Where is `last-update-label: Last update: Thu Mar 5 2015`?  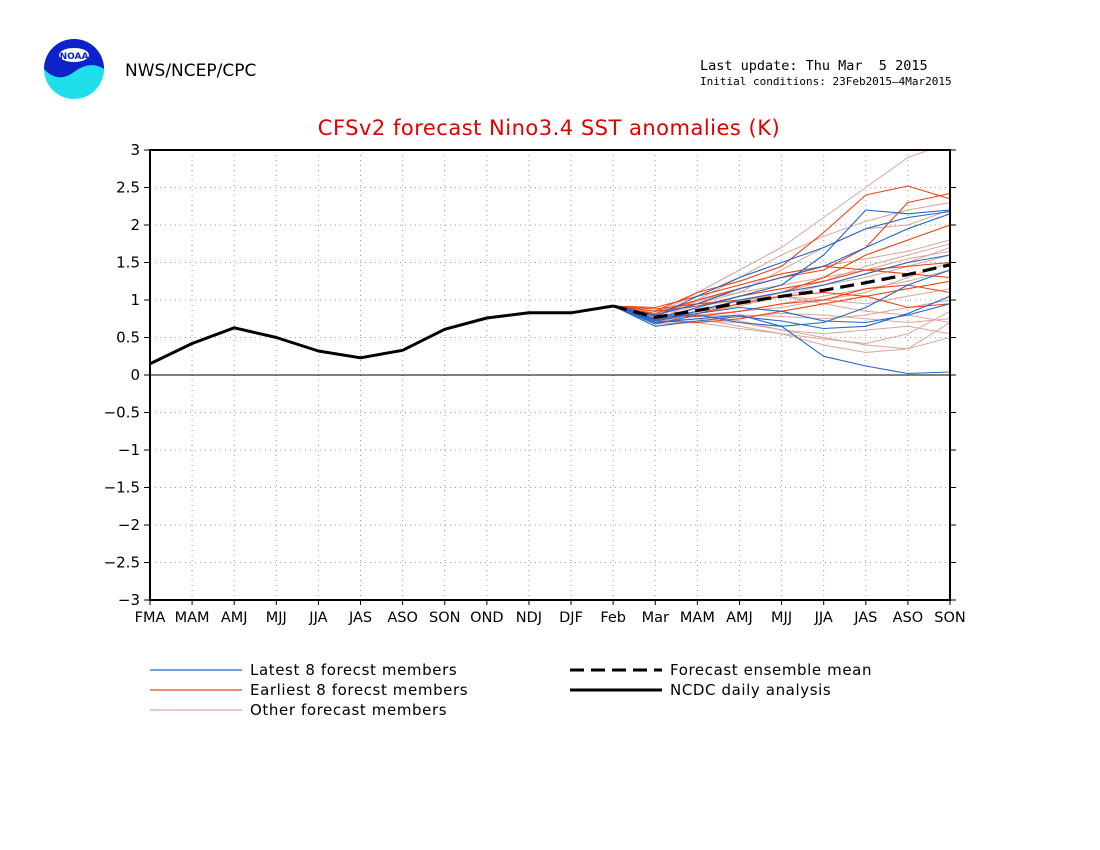 last-update-label: Last update: Thu Mar 5 2015 is located at coordinates (814, 66).